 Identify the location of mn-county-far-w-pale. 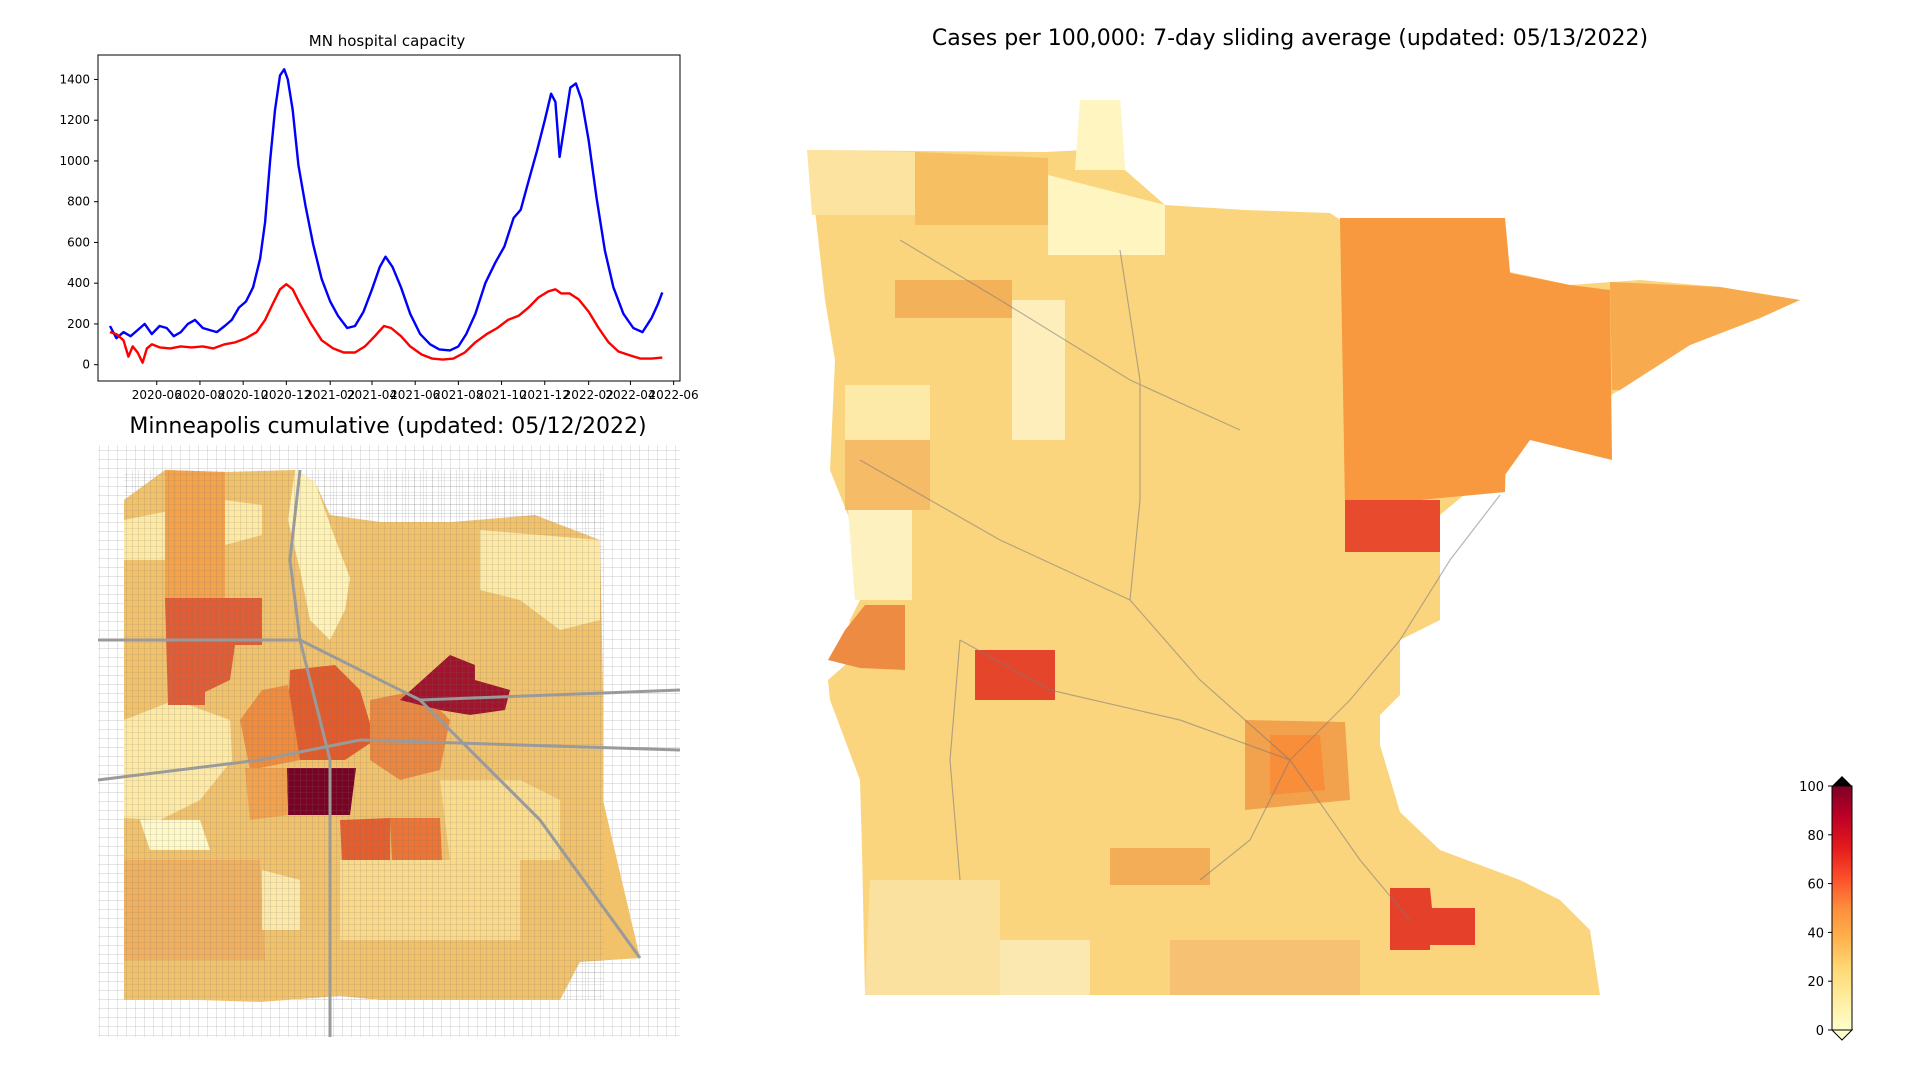
(880, 555).